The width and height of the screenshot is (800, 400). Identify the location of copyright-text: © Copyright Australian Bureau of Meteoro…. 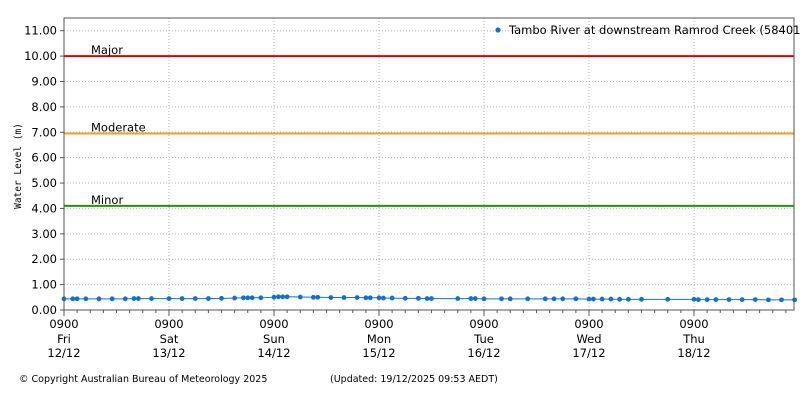
(143, 379).